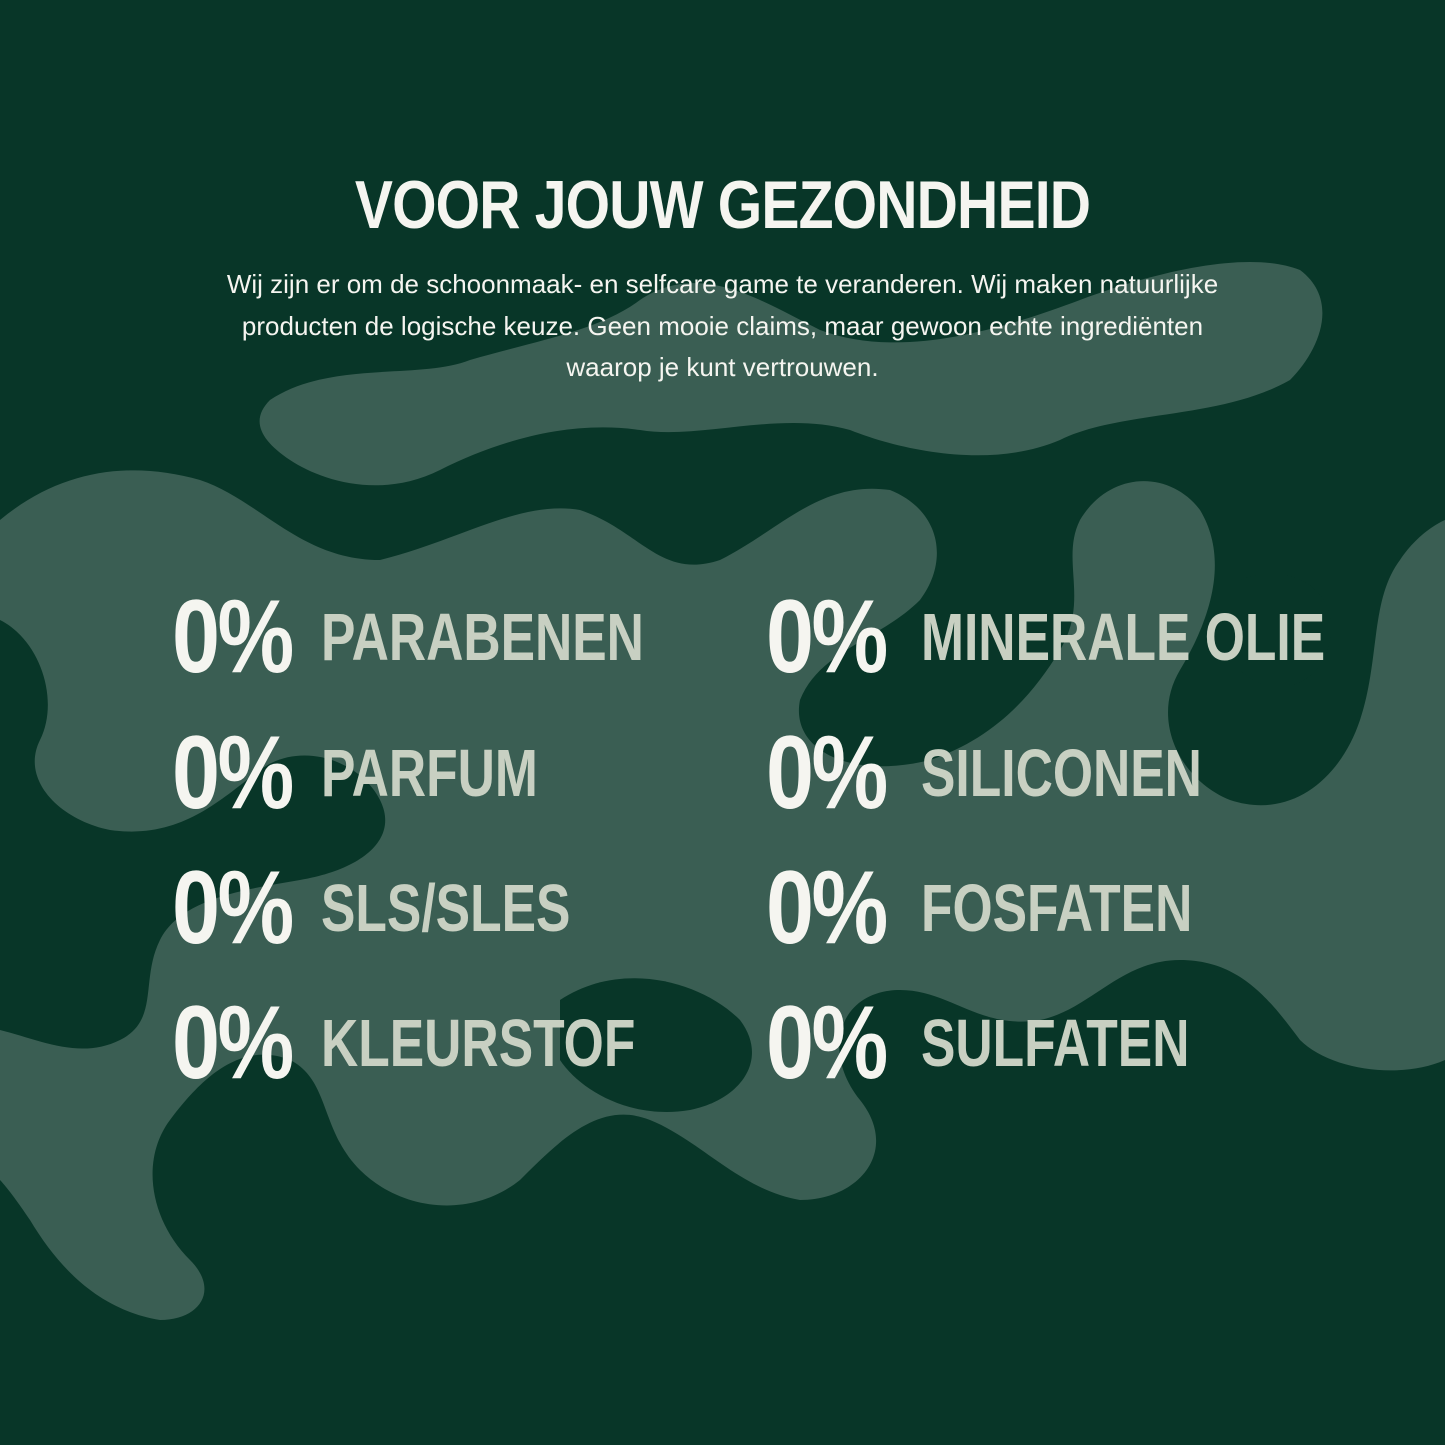  Describe the element at coordinates (722, 205) in the screenshot. I see `page-title: VOOR JOUW GEZONDHEID` at that location.